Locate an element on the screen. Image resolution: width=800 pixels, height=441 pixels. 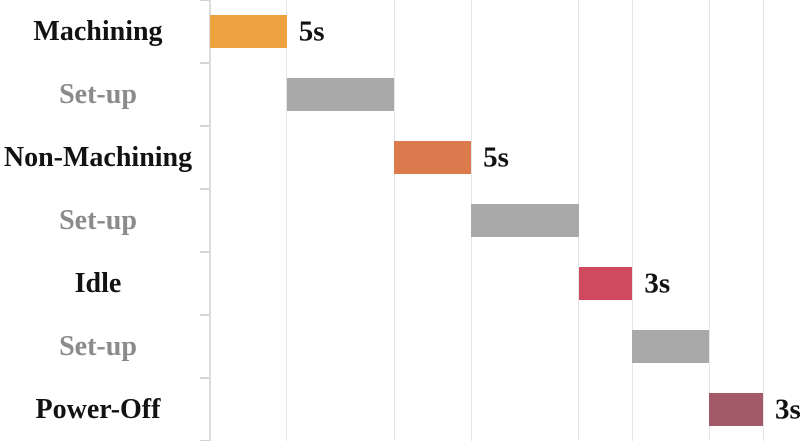
gantt-bar-non-machining is located at coordinates (433, 157).